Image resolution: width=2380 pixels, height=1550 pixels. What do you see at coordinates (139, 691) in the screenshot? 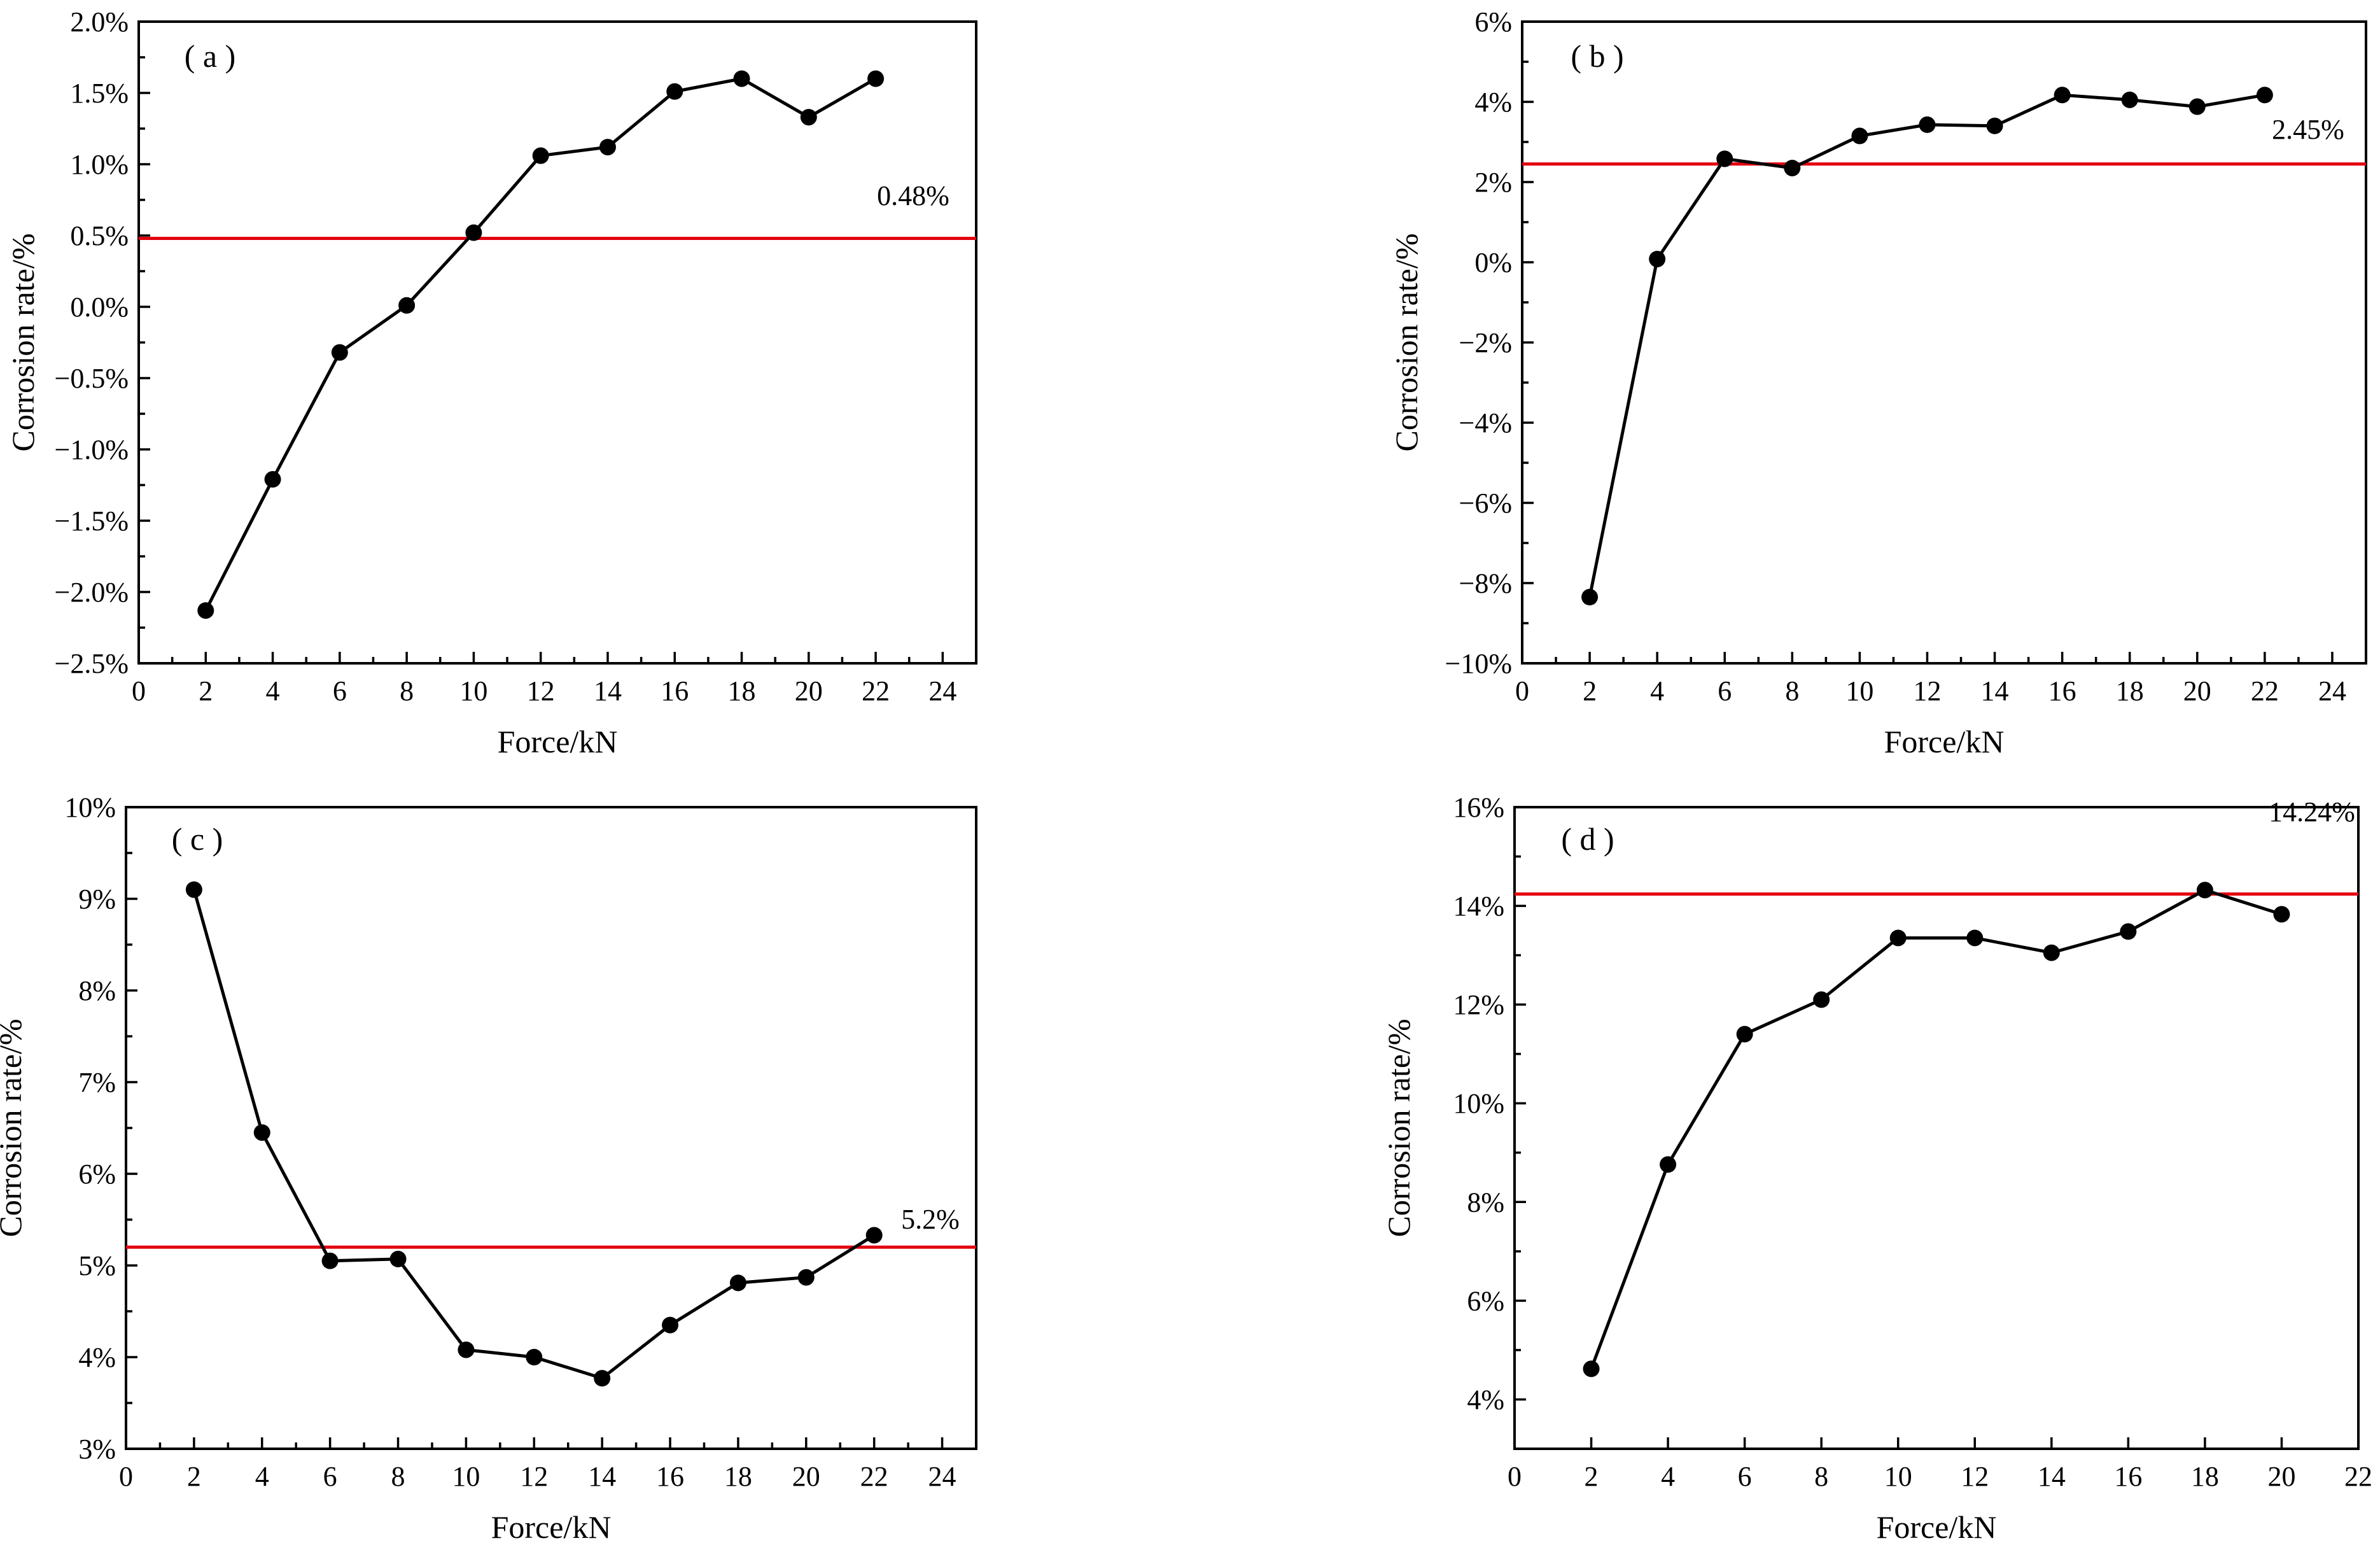
I see `x-tick-label: 0` at bounding box center [139, 691].